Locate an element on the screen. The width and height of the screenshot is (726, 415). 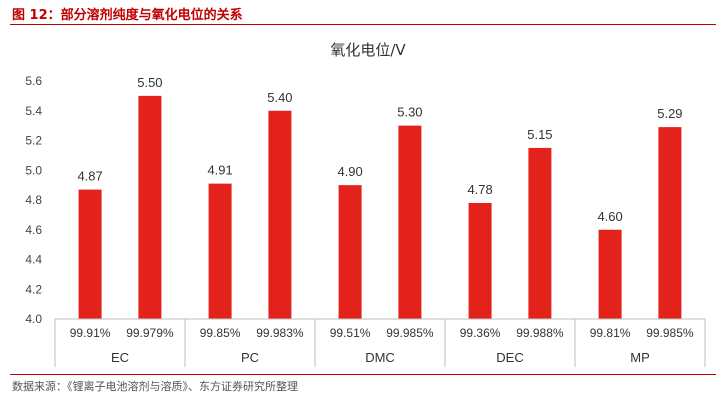
data-label: 4.90 is located at coordinates (349, 171).